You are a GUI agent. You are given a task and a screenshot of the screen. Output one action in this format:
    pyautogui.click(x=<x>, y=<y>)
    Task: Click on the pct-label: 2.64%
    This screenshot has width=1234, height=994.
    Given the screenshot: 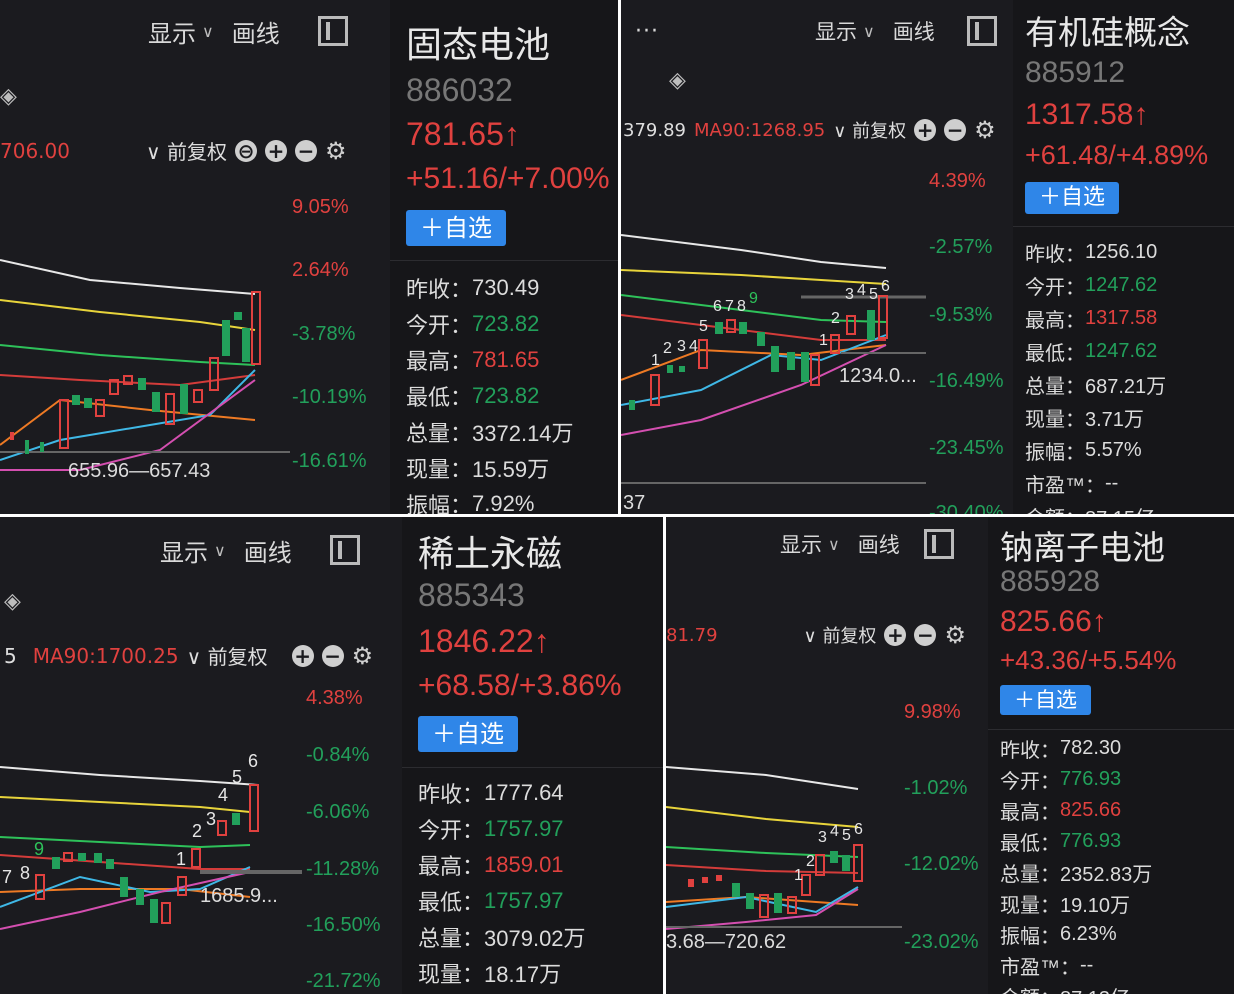 What is the action you would take?
    pyautogui.click(x=320, y=270)
    